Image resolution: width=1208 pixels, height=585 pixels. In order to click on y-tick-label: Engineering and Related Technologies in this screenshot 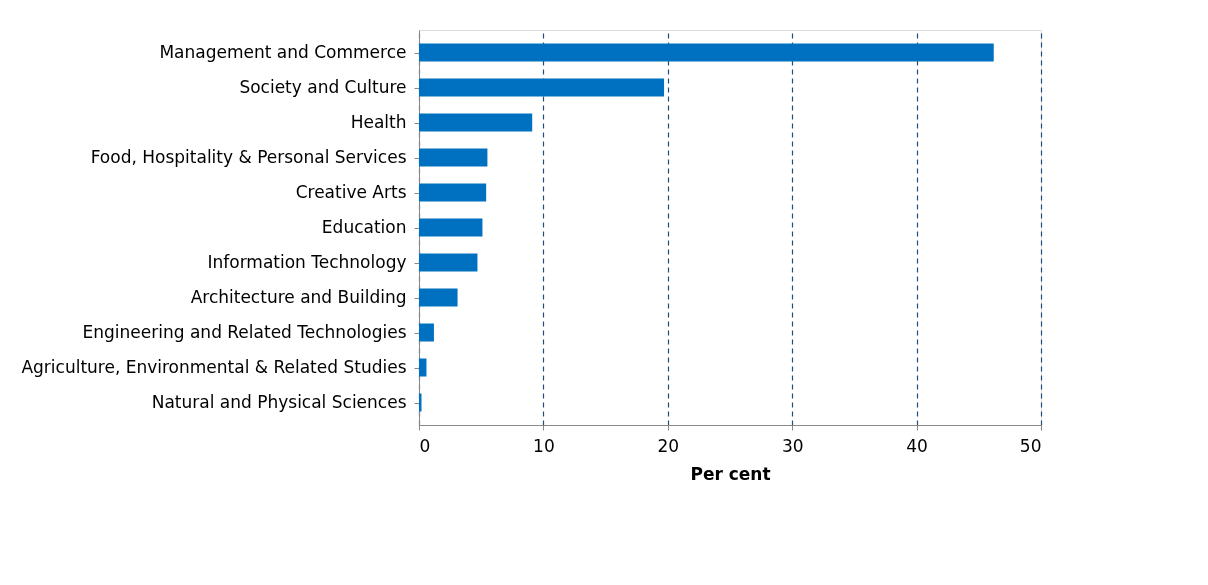, I will do `click(244, 332)`.